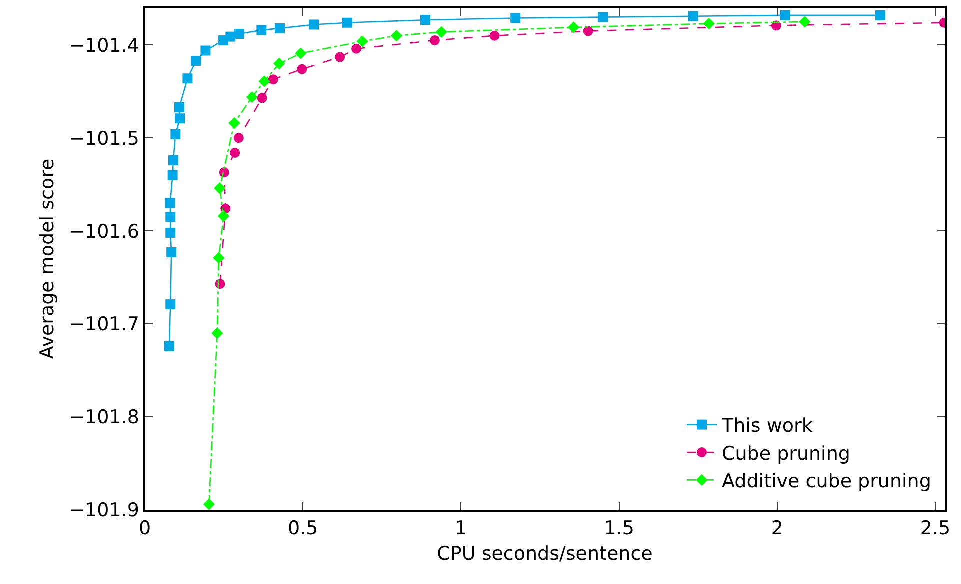 This screenshot has width=961, height=584. I want to click on y-tick-label: −101.6, so click(104, 231).